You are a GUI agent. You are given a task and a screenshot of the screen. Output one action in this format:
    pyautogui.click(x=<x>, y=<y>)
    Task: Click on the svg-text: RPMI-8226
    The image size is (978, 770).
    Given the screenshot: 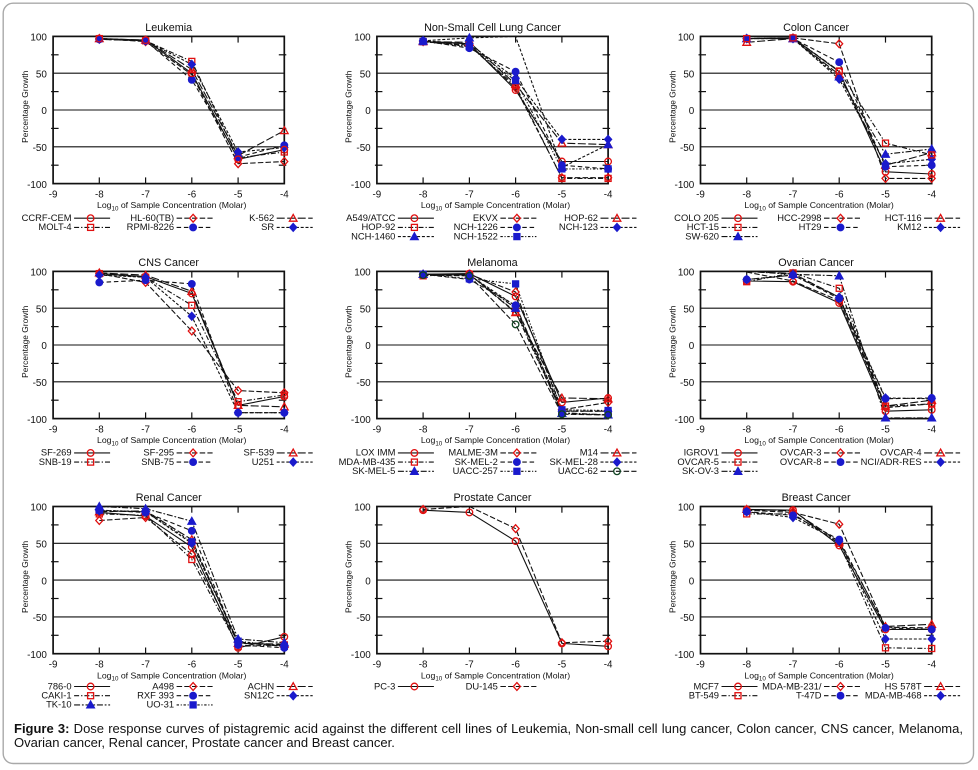 What is the action you would take?
    pyautogui.click(x=150, y=226)
    